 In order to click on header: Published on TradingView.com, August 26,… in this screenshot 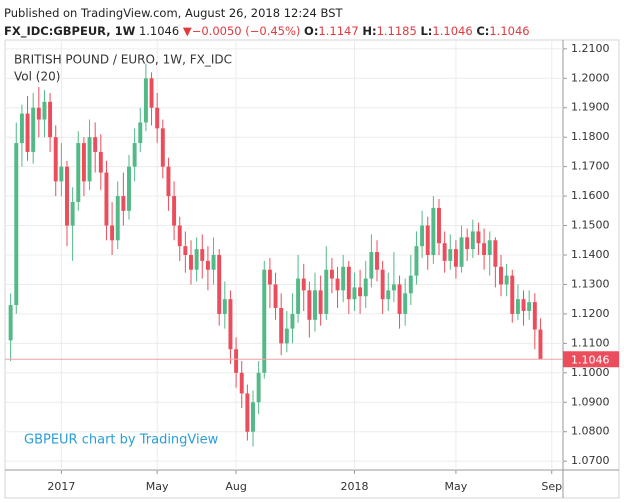, I will do `click(267, 22)`.